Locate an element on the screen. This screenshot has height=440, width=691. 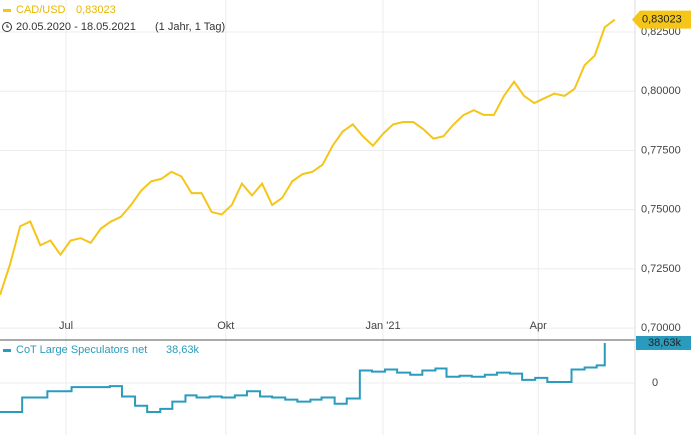
x-tick-label: Apr is located at coordinates (538, 326).